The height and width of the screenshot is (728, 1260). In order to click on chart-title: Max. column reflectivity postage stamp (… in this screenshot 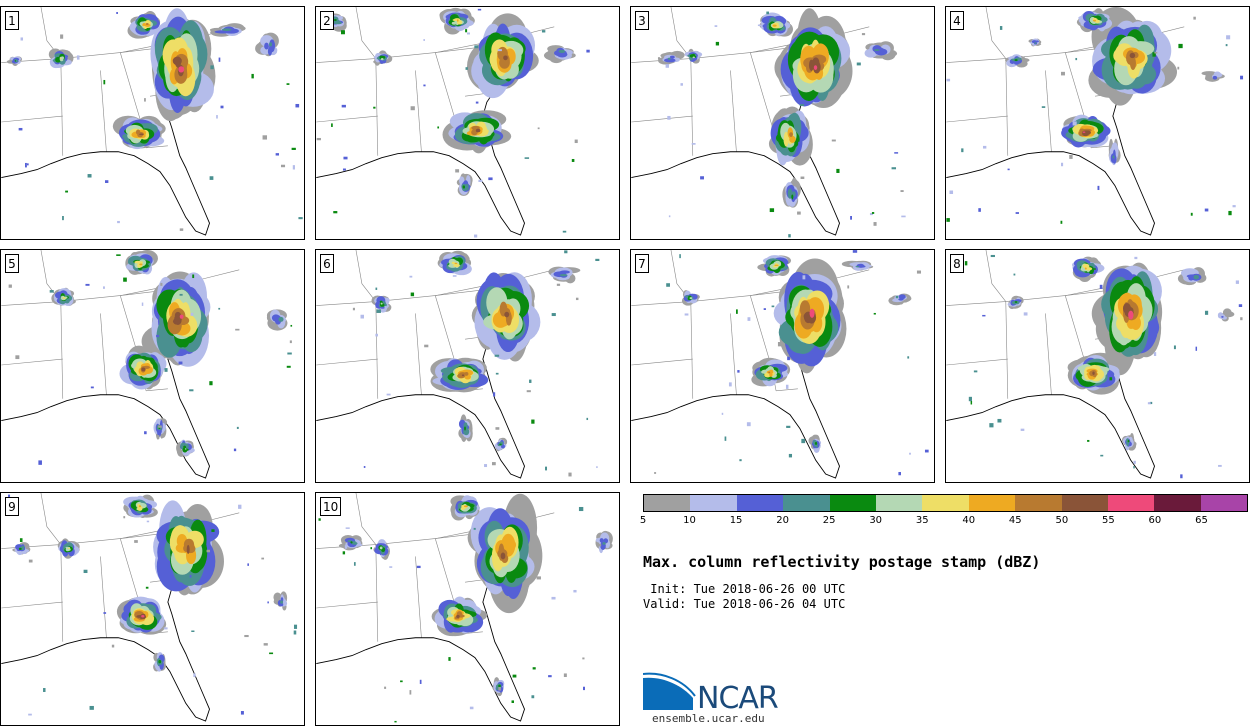, I will do `click(842, 562)`.